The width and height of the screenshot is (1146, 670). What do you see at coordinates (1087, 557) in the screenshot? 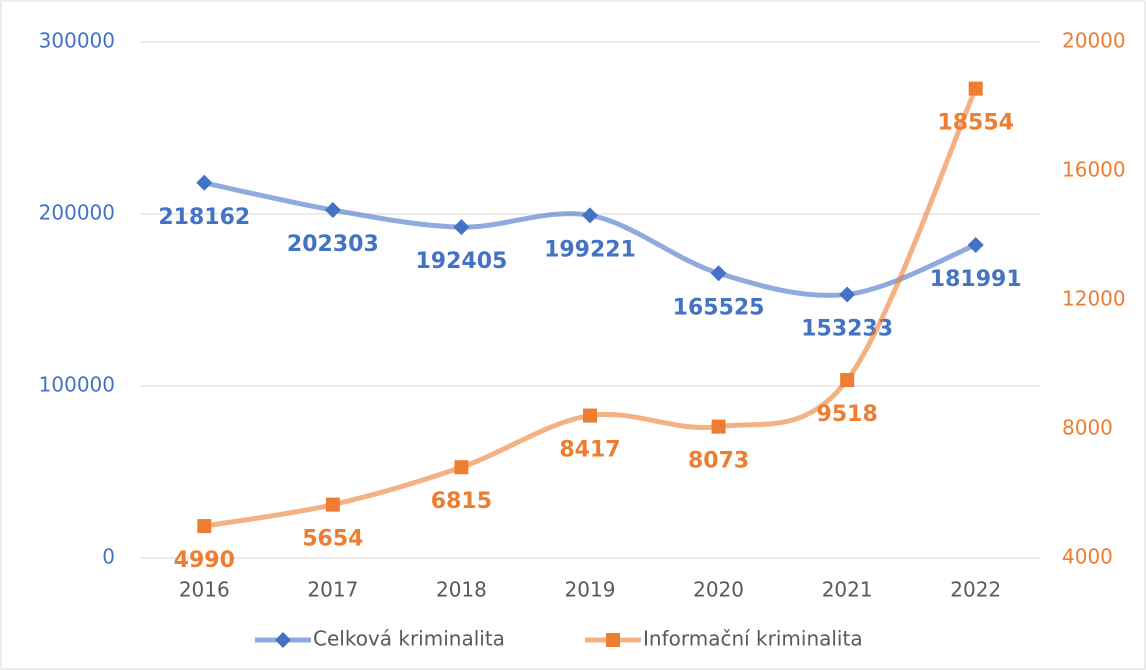
I see `y2-tick-label: 4000` at bounding box center [1087, 557].